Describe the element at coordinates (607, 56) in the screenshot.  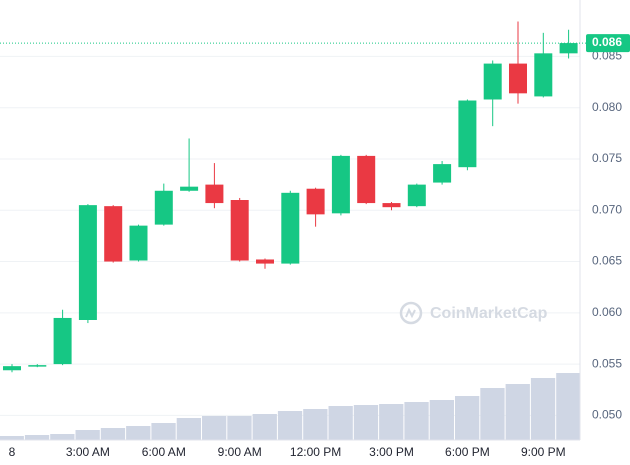
I see `y-tick-label: 0.085` at that location.